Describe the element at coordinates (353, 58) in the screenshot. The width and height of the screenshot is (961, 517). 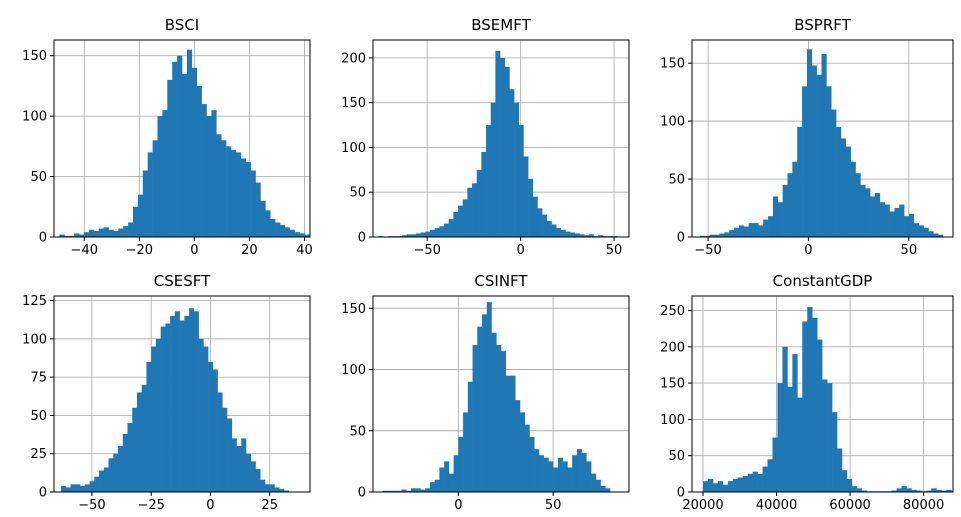
I see `y-tick-label: 200` at that location.